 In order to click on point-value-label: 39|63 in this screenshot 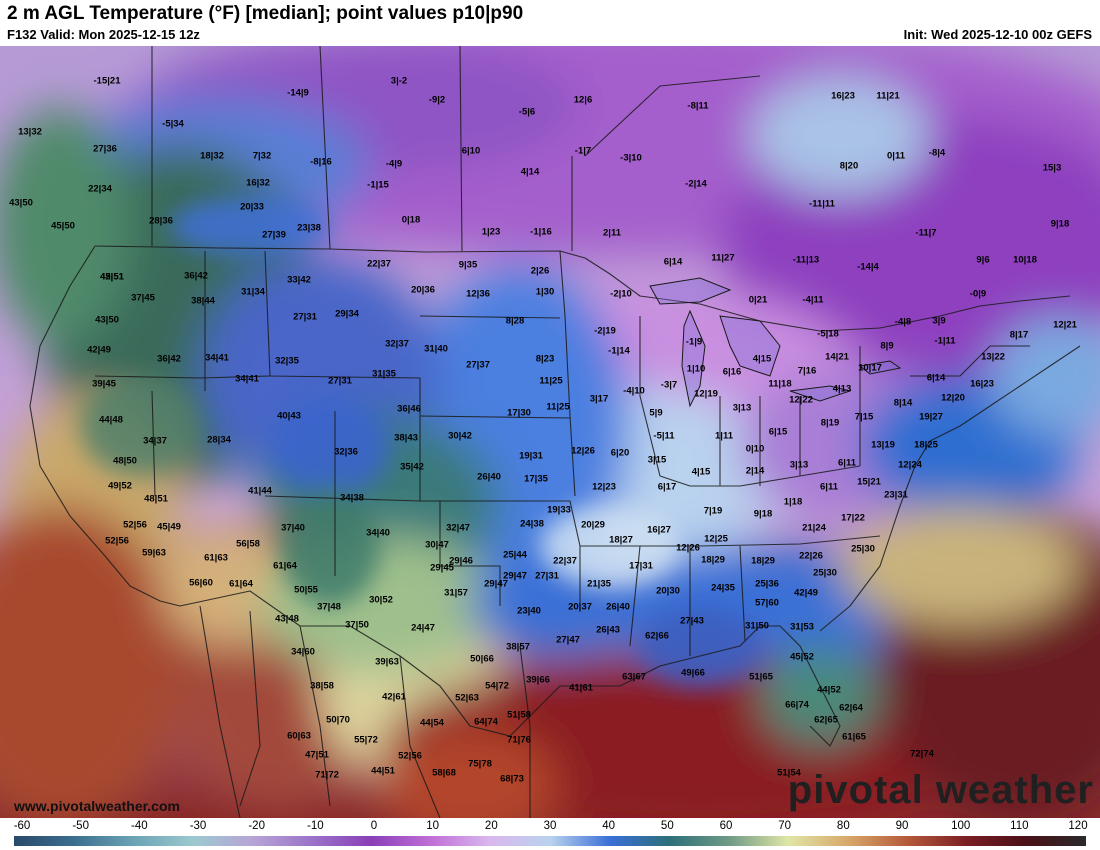, I will do `click(387, 662)`.